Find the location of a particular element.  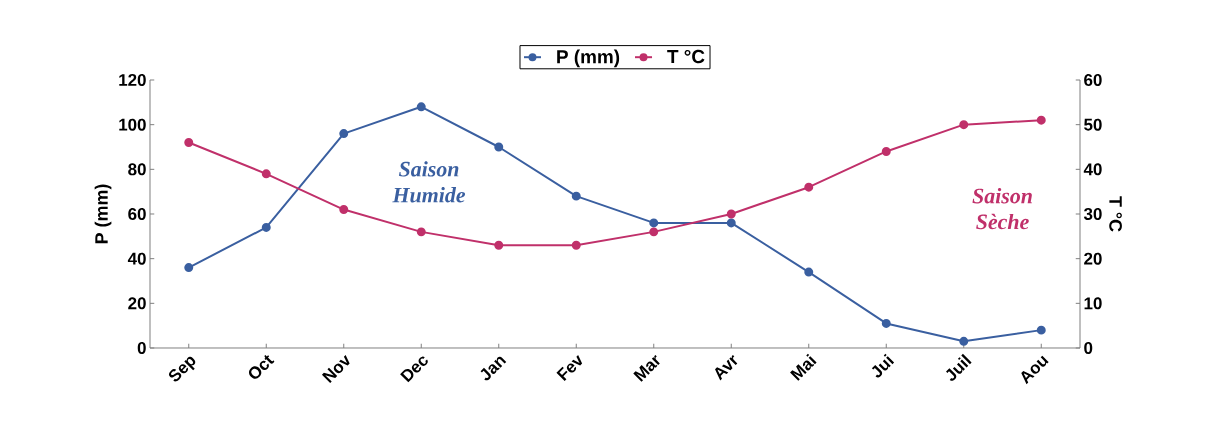

legend-label: T °C is located at coordinates (686, 56).